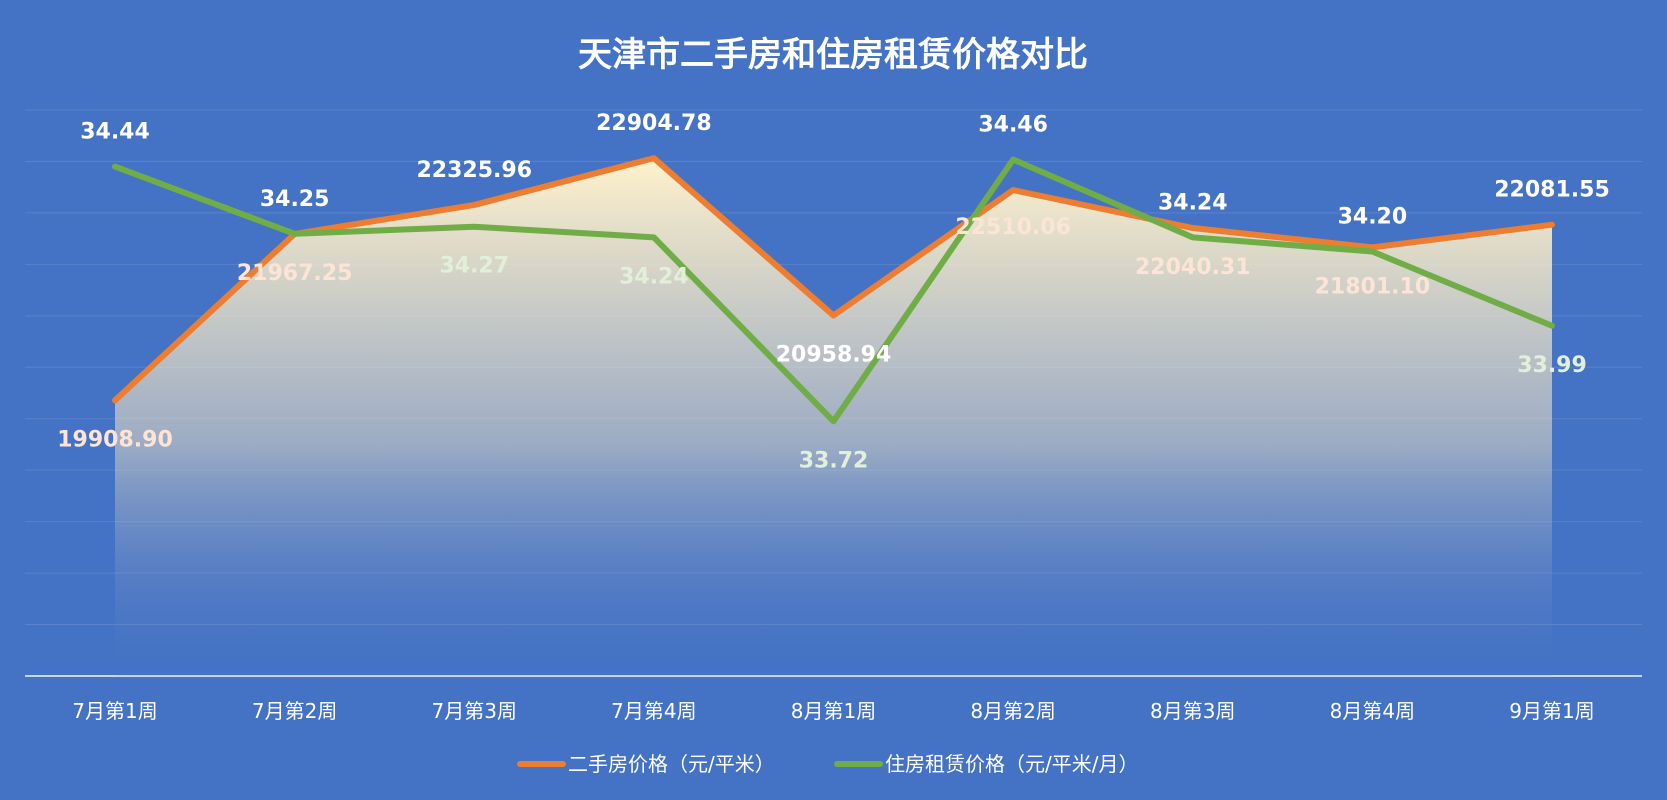  What do you see at coordinates (474, 170) in the screenshot?
I see `secondhand-data-label: 22325.96` at bounding box center [474, 170].